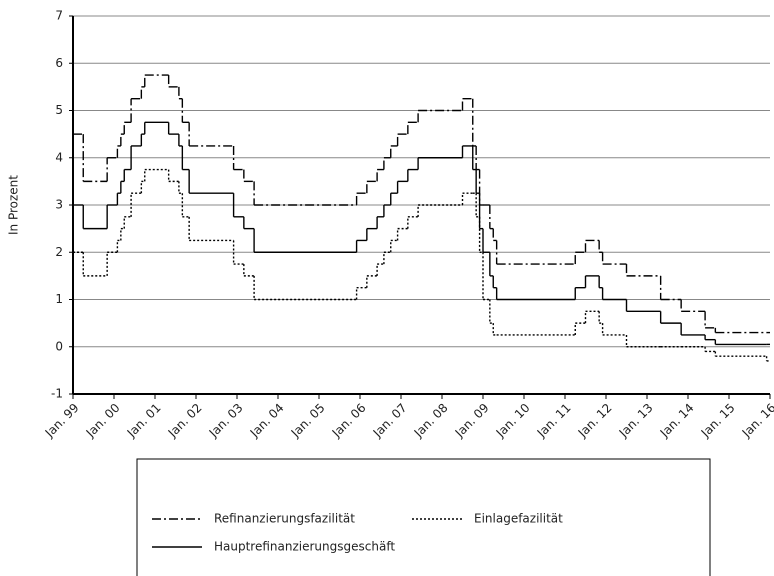 This screenshot has height=576, width=774. What do you see at coordinates (59, 205) in the screenshot?
I see `y-tick-label: 3` at bounding box center [59, 205].